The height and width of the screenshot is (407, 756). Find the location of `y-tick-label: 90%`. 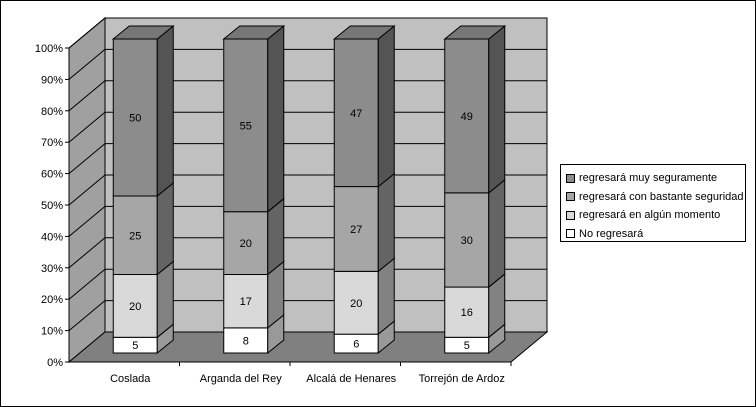

y-tick-label: 90% is located at coordinates (52, 80).